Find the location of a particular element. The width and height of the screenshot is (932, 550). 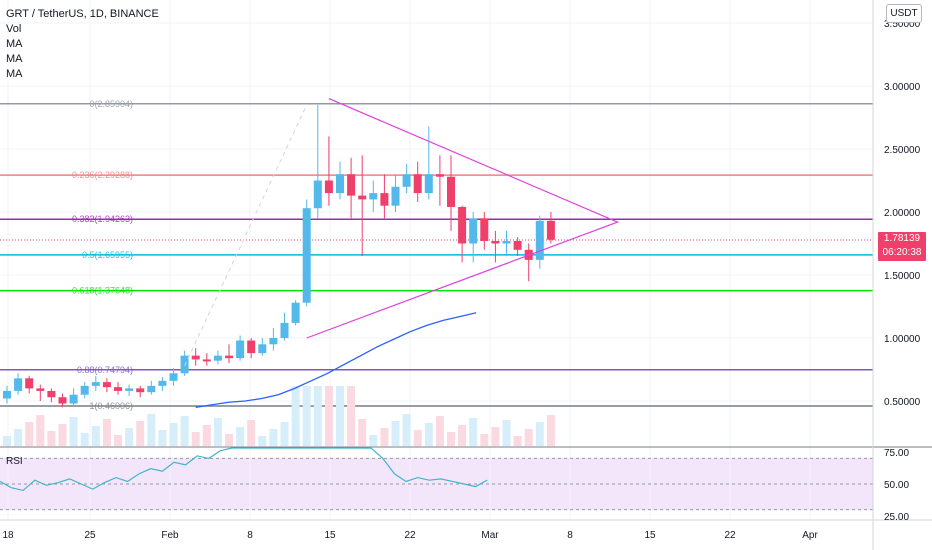

price-tick-label: 1.50000 is located at coordinates (902, 276).